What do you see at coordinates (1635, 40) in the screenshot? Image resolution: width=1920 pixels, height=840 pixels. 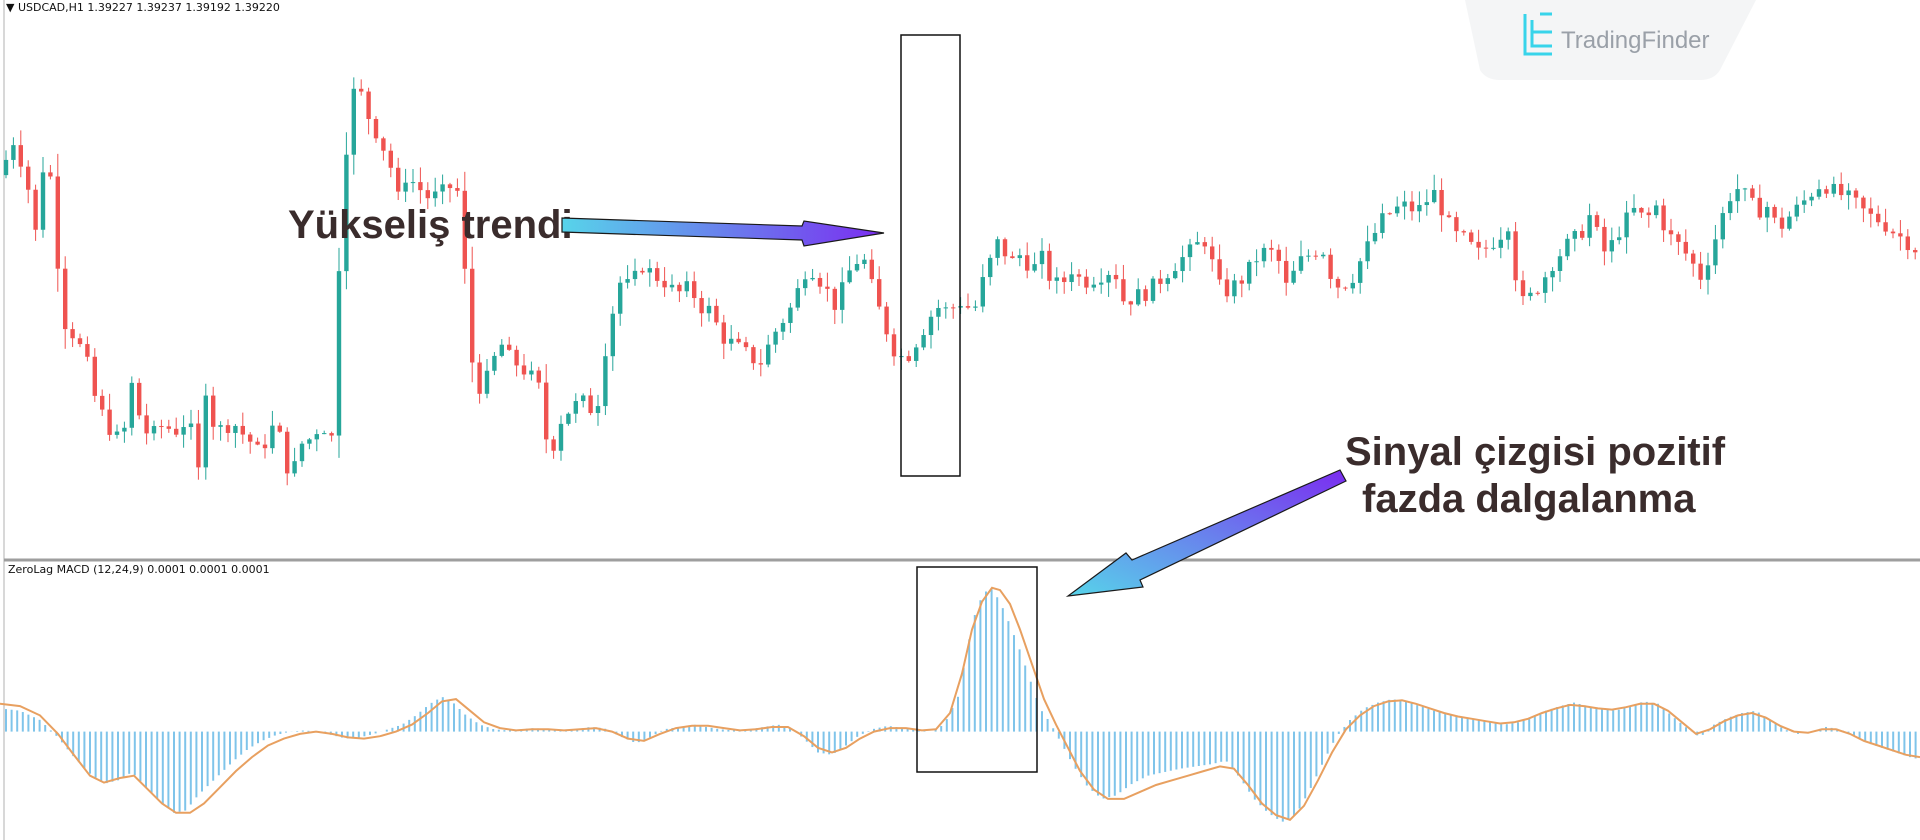 I see `brand-name: TradingFinder` at bounding box center [1635, 40].